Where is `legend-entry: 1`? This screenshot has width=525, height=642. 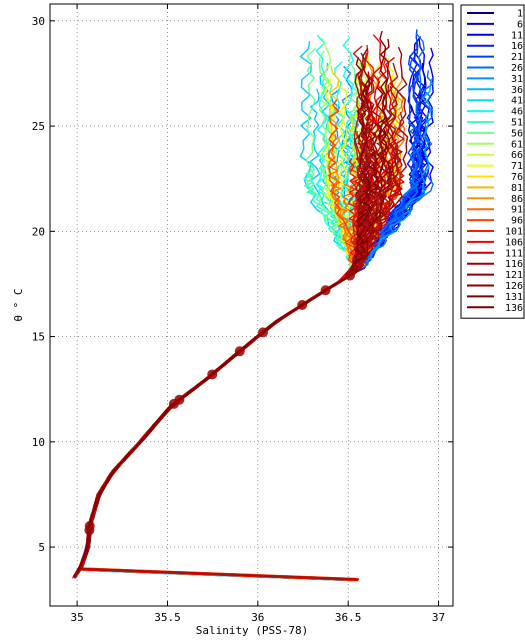
legend-entry: 1 is located at coordinates (520, 14).